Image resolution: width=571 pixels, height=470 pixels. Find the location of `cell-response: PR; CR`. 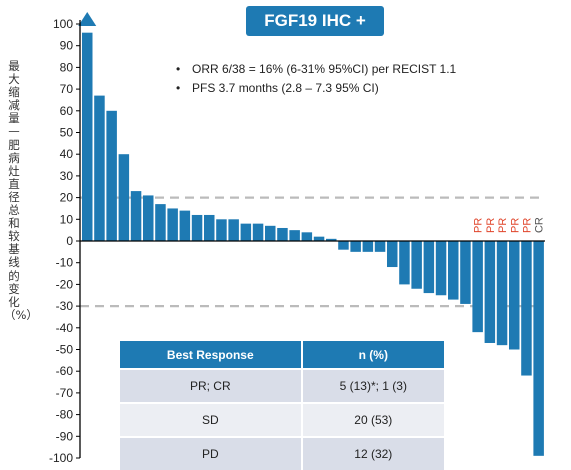

cell-response: PR; CR is located at coordinates (211, 385).